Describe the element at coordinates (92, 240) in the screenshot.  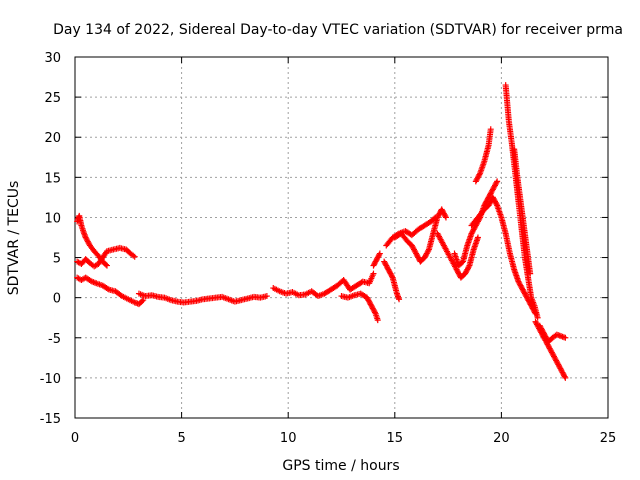
I see `series-s1` at that location.